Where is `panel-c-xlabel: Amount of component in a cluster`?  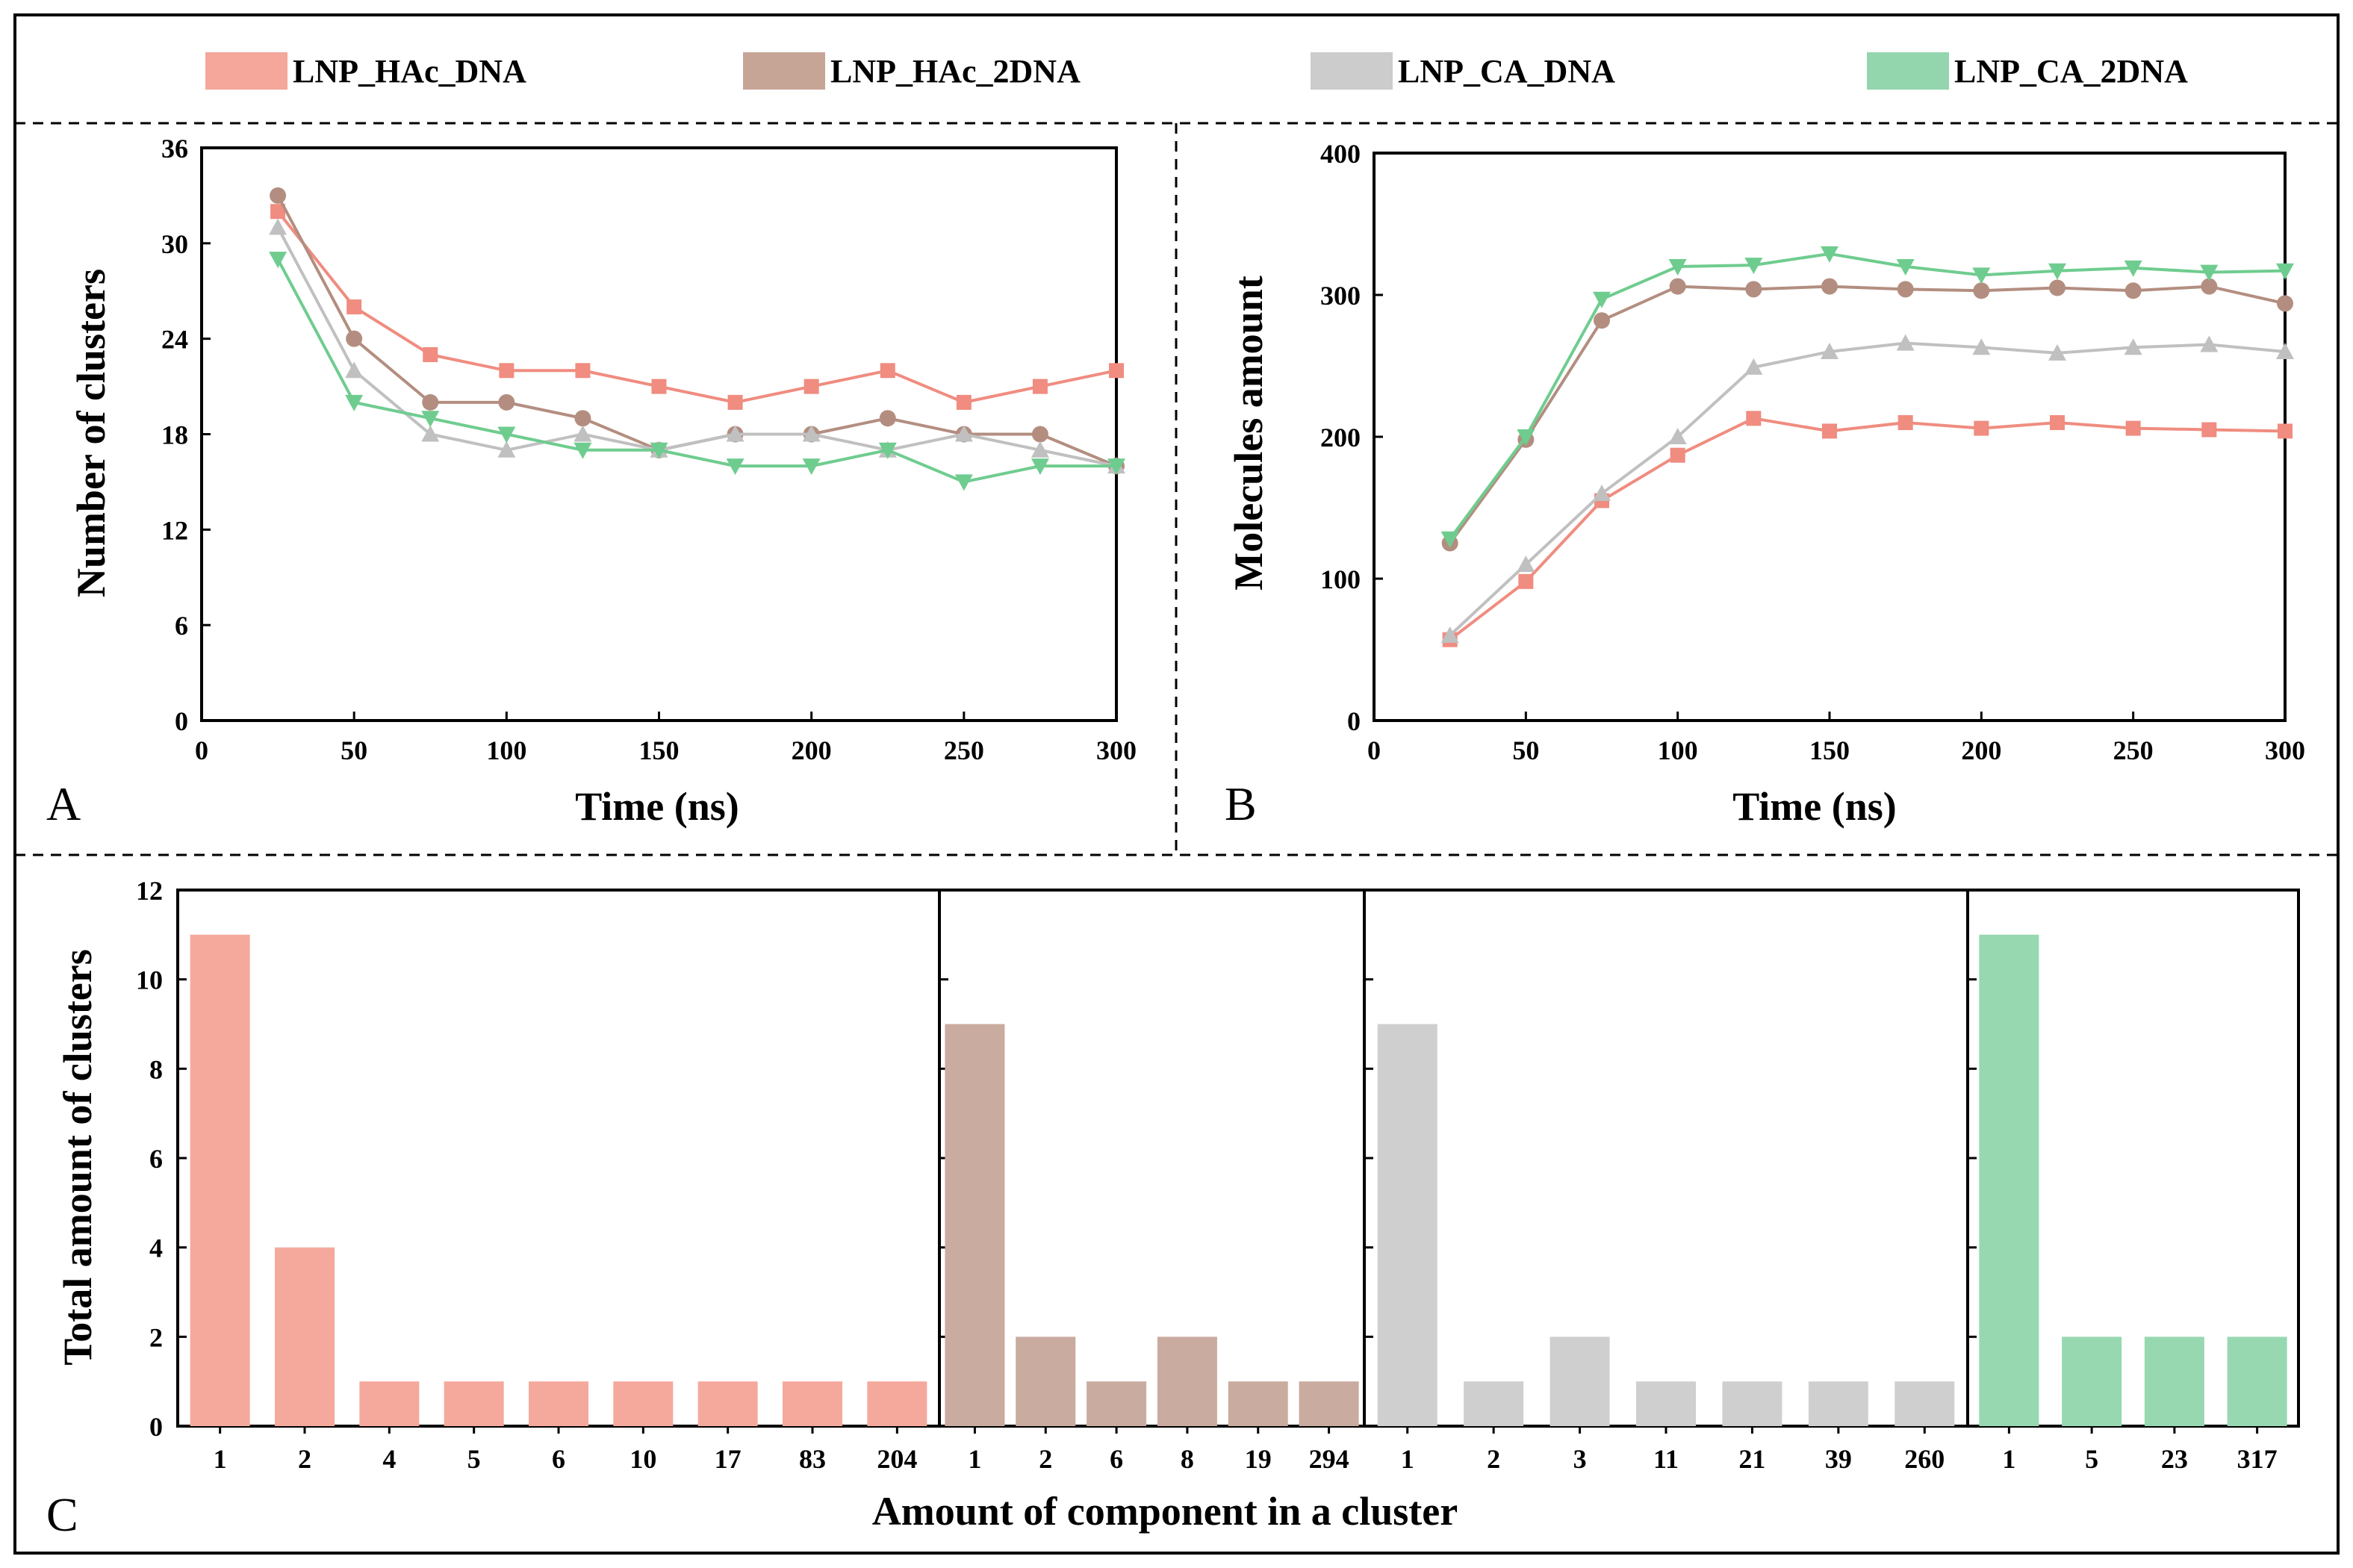 panel-c-xlabel: Amount of component in a cluster is located at coordinates (1165, 1511).